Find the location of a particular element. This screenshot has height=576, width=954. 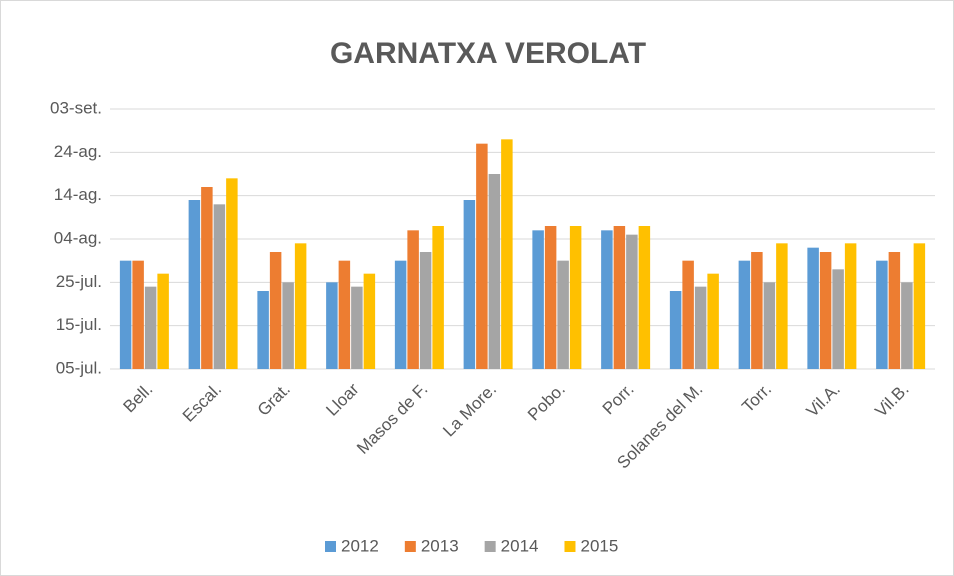

y-tick-label: 05-jul. is located at coordinates (79, 367).